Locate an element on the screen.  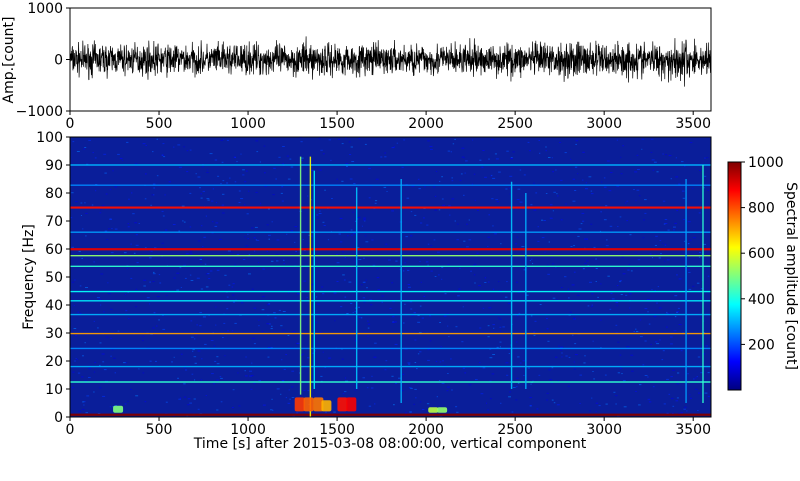
colorbar-ticks: 200 400 600 800 1000 is located at coordinates (762, 254).